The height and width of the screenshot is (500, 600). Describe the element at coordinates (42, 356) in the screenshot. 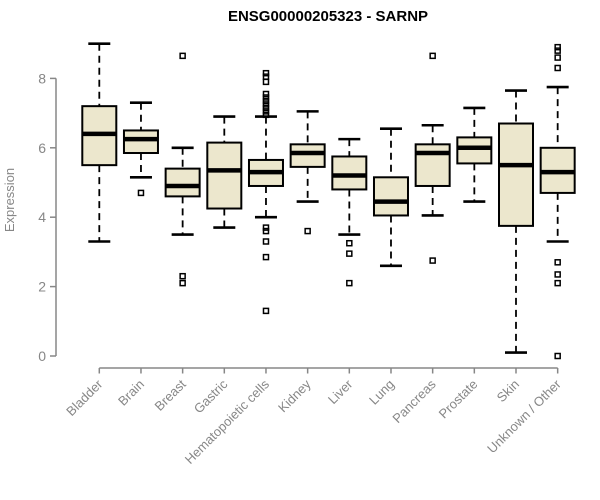

I see `y-tick-label: 0` at that location.